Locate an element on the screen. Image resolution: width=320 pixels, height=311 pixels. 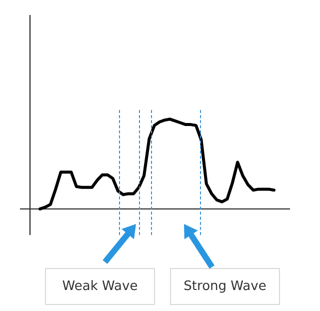
text: Weak Wave is located at coordinates (100, 286).